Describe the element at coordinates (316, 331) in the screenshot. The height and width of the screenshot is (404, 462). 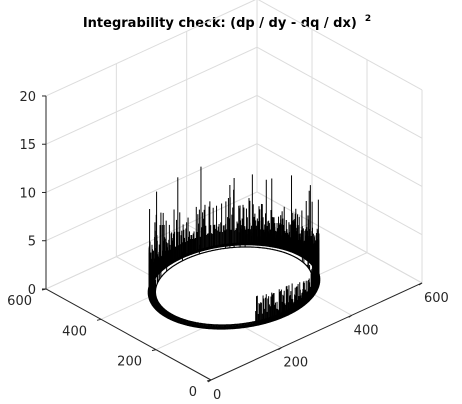
I see `x-axis-line` at that location.